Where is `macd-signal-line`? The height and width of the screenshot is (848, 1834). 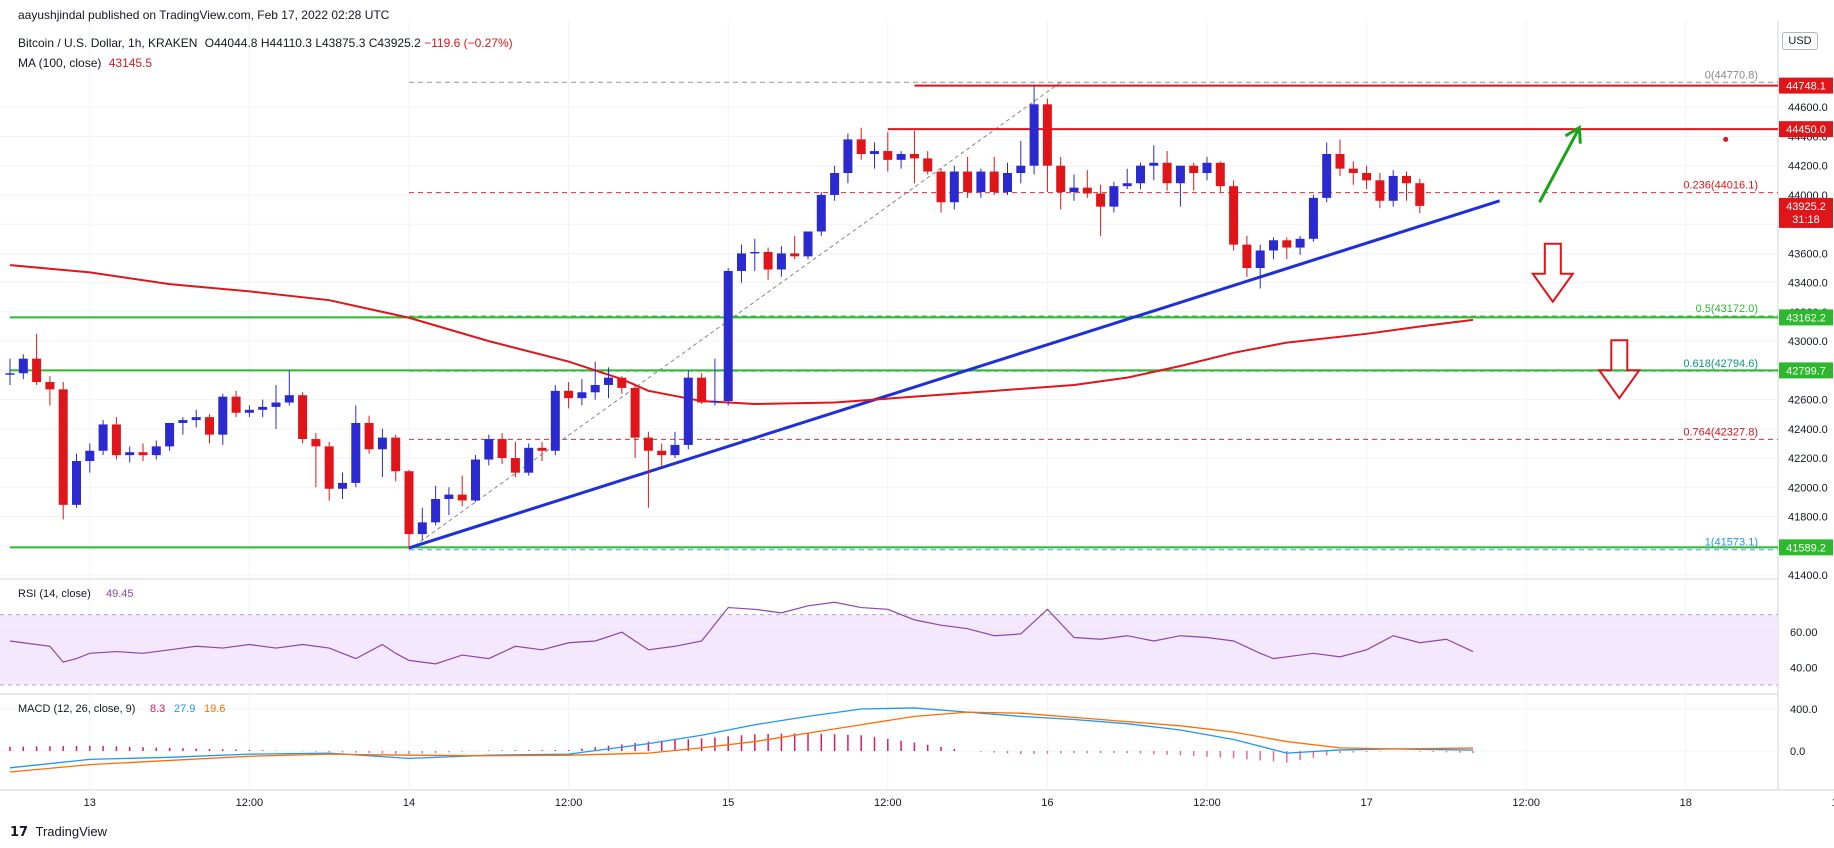
macd-signal-line is located at coordinates (741, 742).